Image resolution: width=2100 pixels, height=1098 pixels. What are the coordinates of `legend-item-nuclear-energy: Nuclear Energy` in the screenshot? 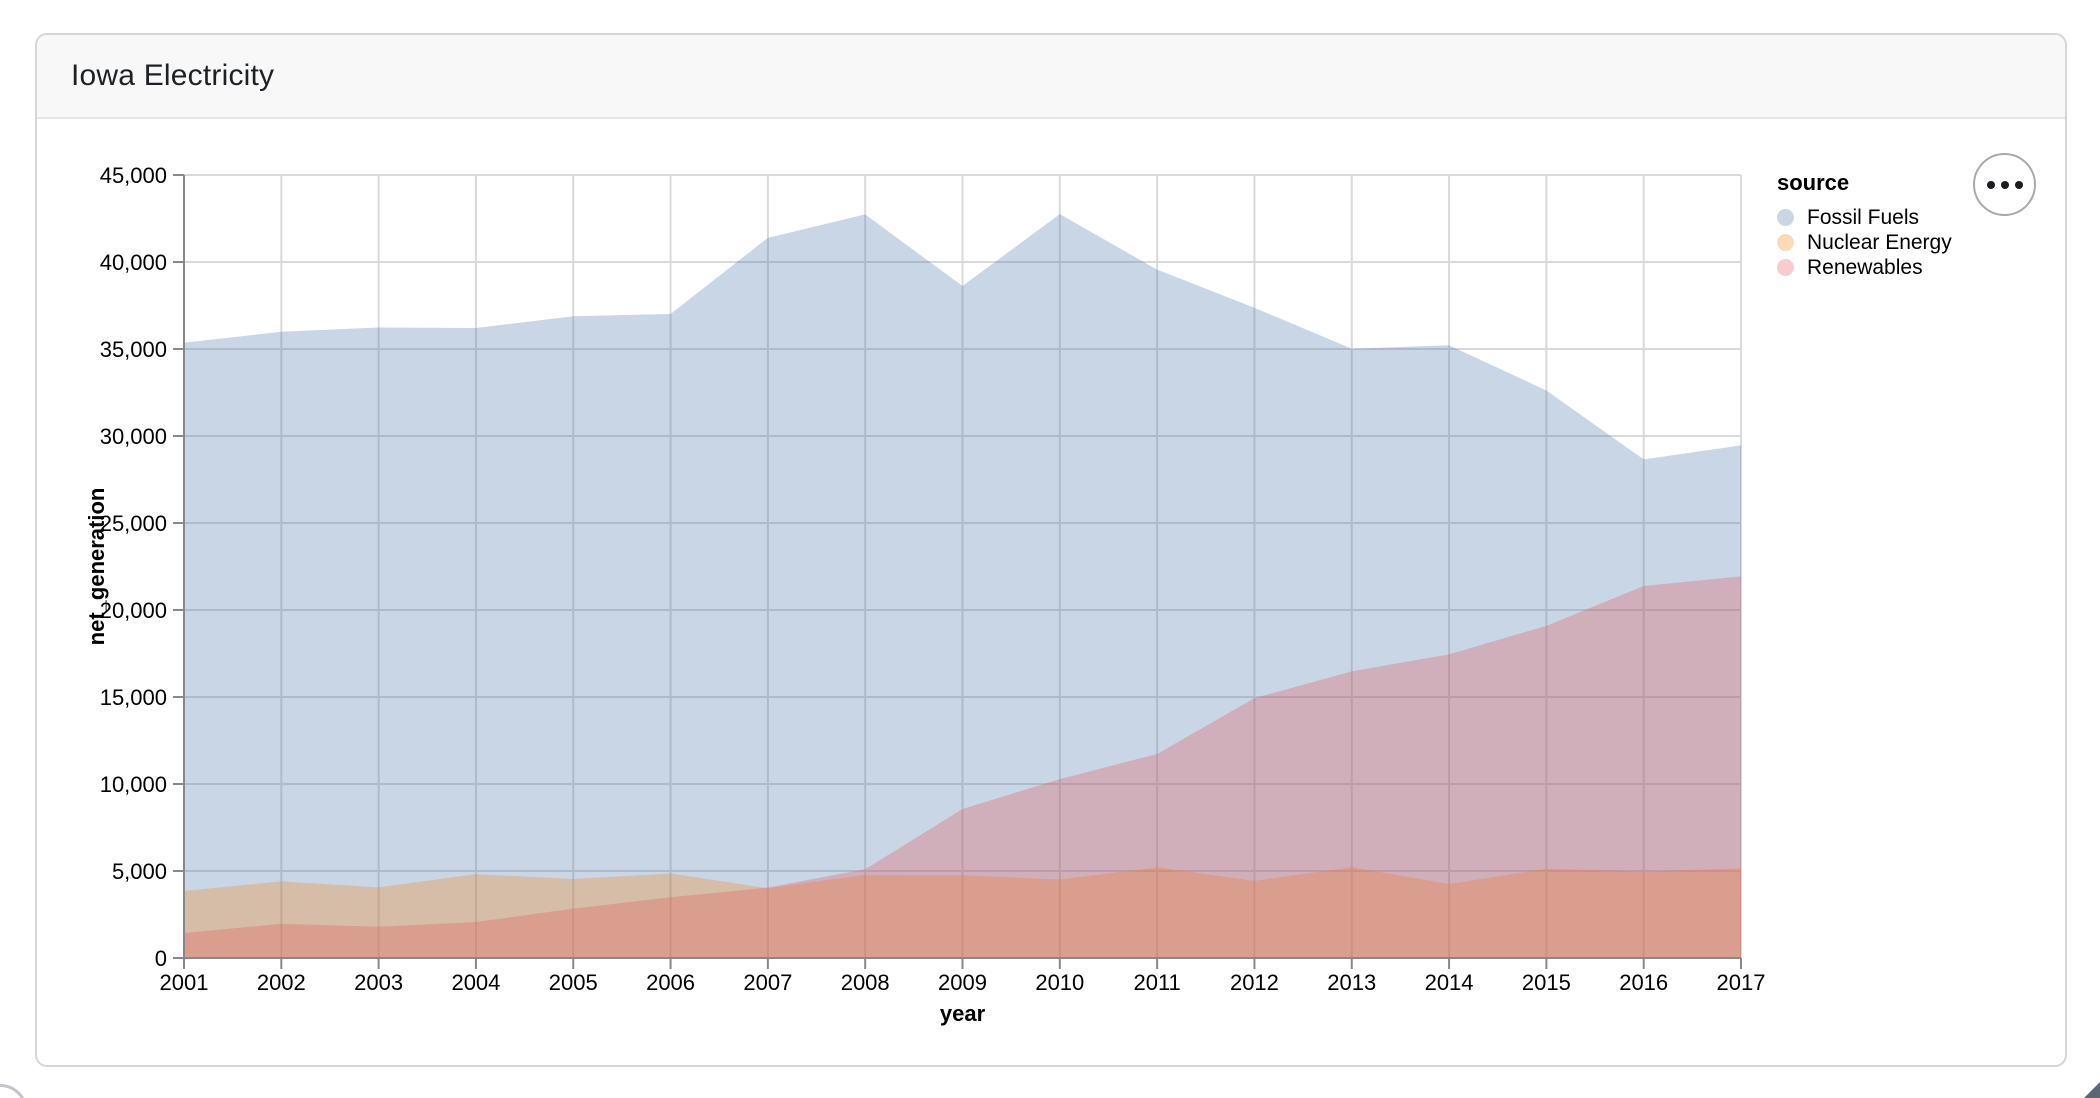 It's located at (1864, 242).